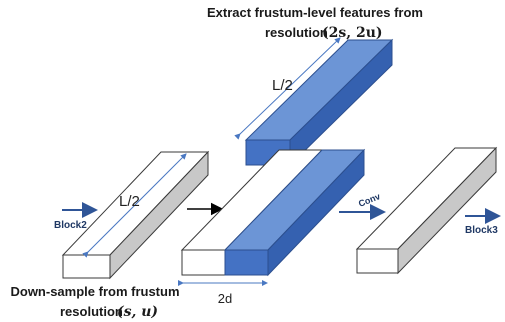 This screenshot has width=505, height=322. I want to click on middle-blue-front-face, so click(246, 262).